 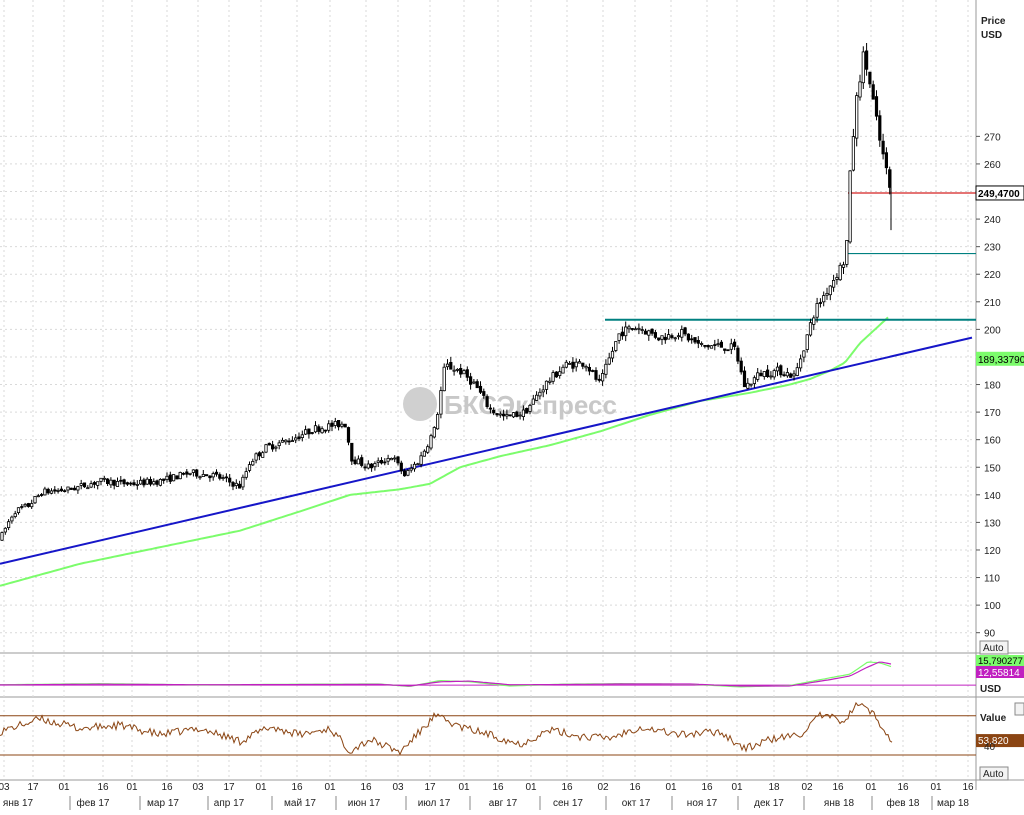 I want to click on indicator-panel-2: 53,820, so click(x=512, y=728).